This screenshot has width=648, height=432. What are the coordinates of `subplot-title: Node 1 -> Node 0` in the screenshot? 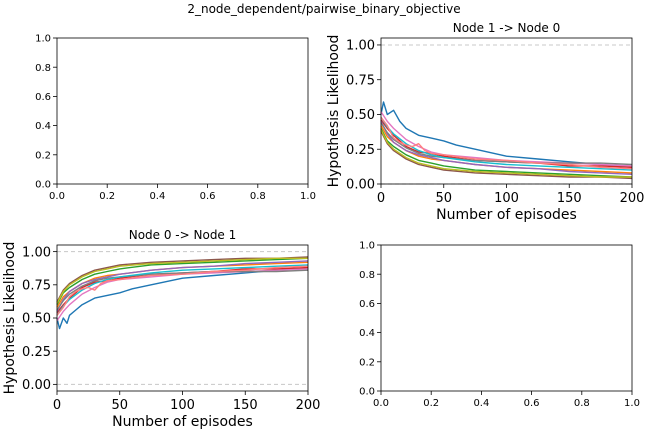 It's located at (507, 28).